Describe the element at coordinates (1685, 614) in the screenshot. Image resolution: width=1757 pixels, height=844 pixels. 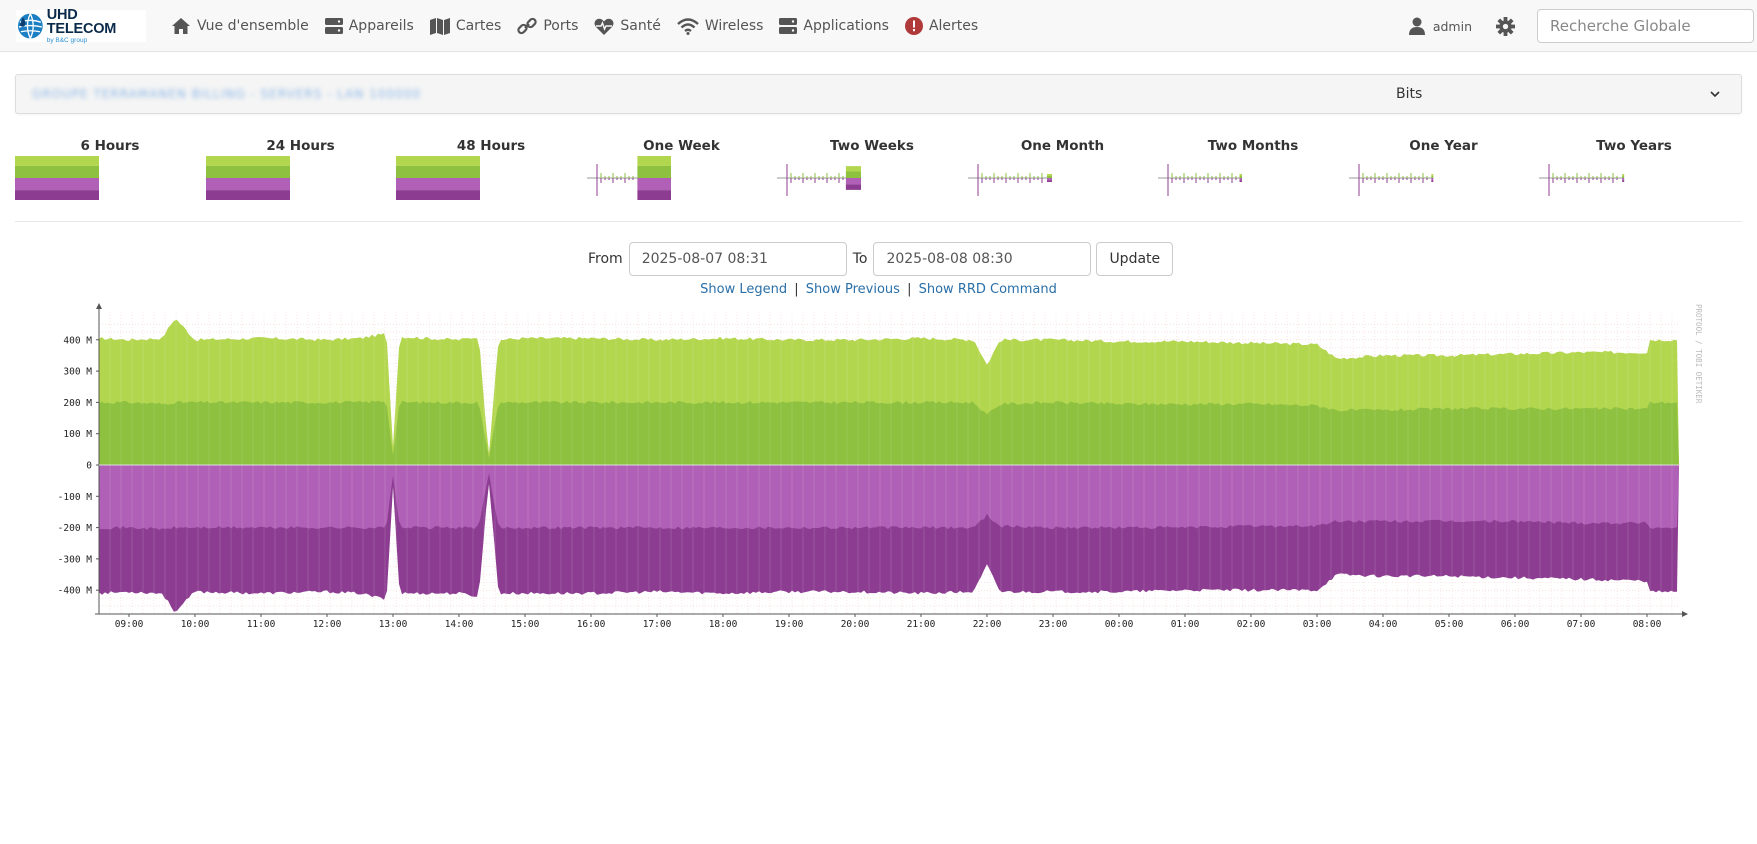
I see `x-axis-arrow` at that location.